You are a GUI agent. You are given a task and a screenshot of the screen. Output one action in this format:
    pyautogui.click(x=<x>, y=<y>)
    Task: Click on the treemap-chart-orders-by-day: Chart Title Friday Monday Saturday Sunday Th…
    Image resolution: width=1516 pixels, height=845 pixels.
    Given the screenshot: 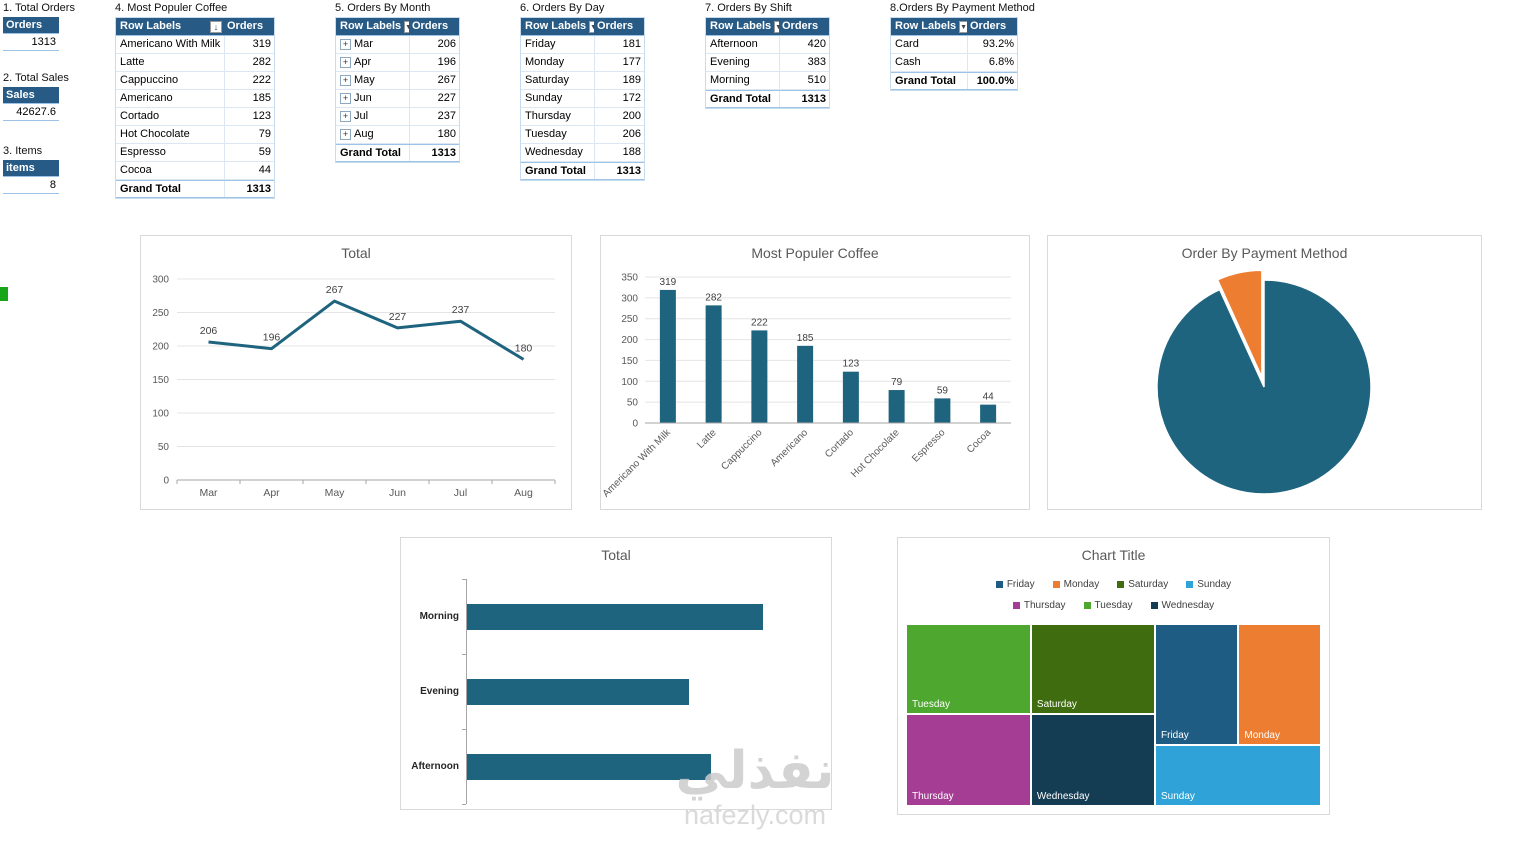 What is the action you would take?
    pyautogui.click(x=1113, y=676)
    